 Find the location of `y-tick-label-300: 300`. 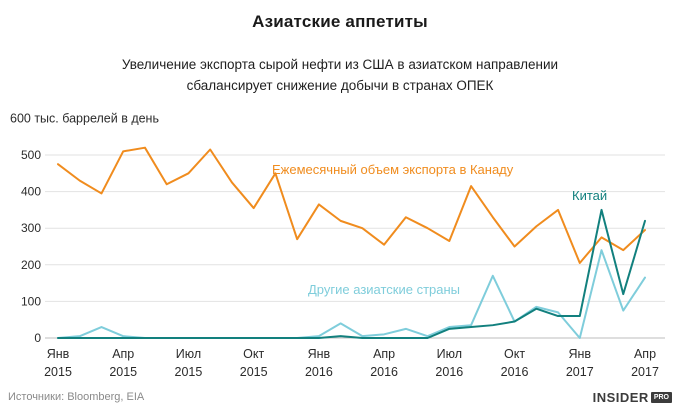

y-tick-label-300: 300 is located at coordinates (31, 228).